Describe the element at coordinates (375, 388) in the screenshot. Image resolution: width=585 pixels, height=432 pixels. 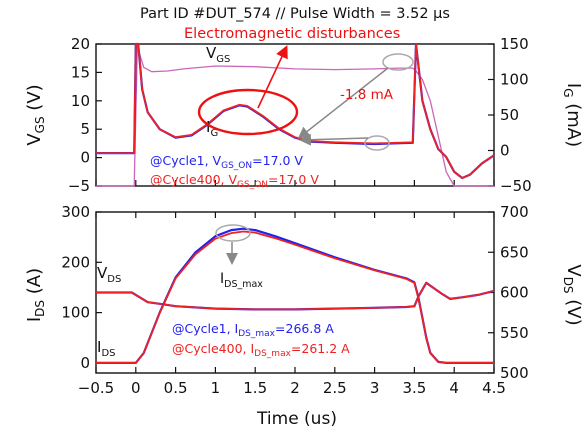
I see `x-tick-label: 3` at that location.